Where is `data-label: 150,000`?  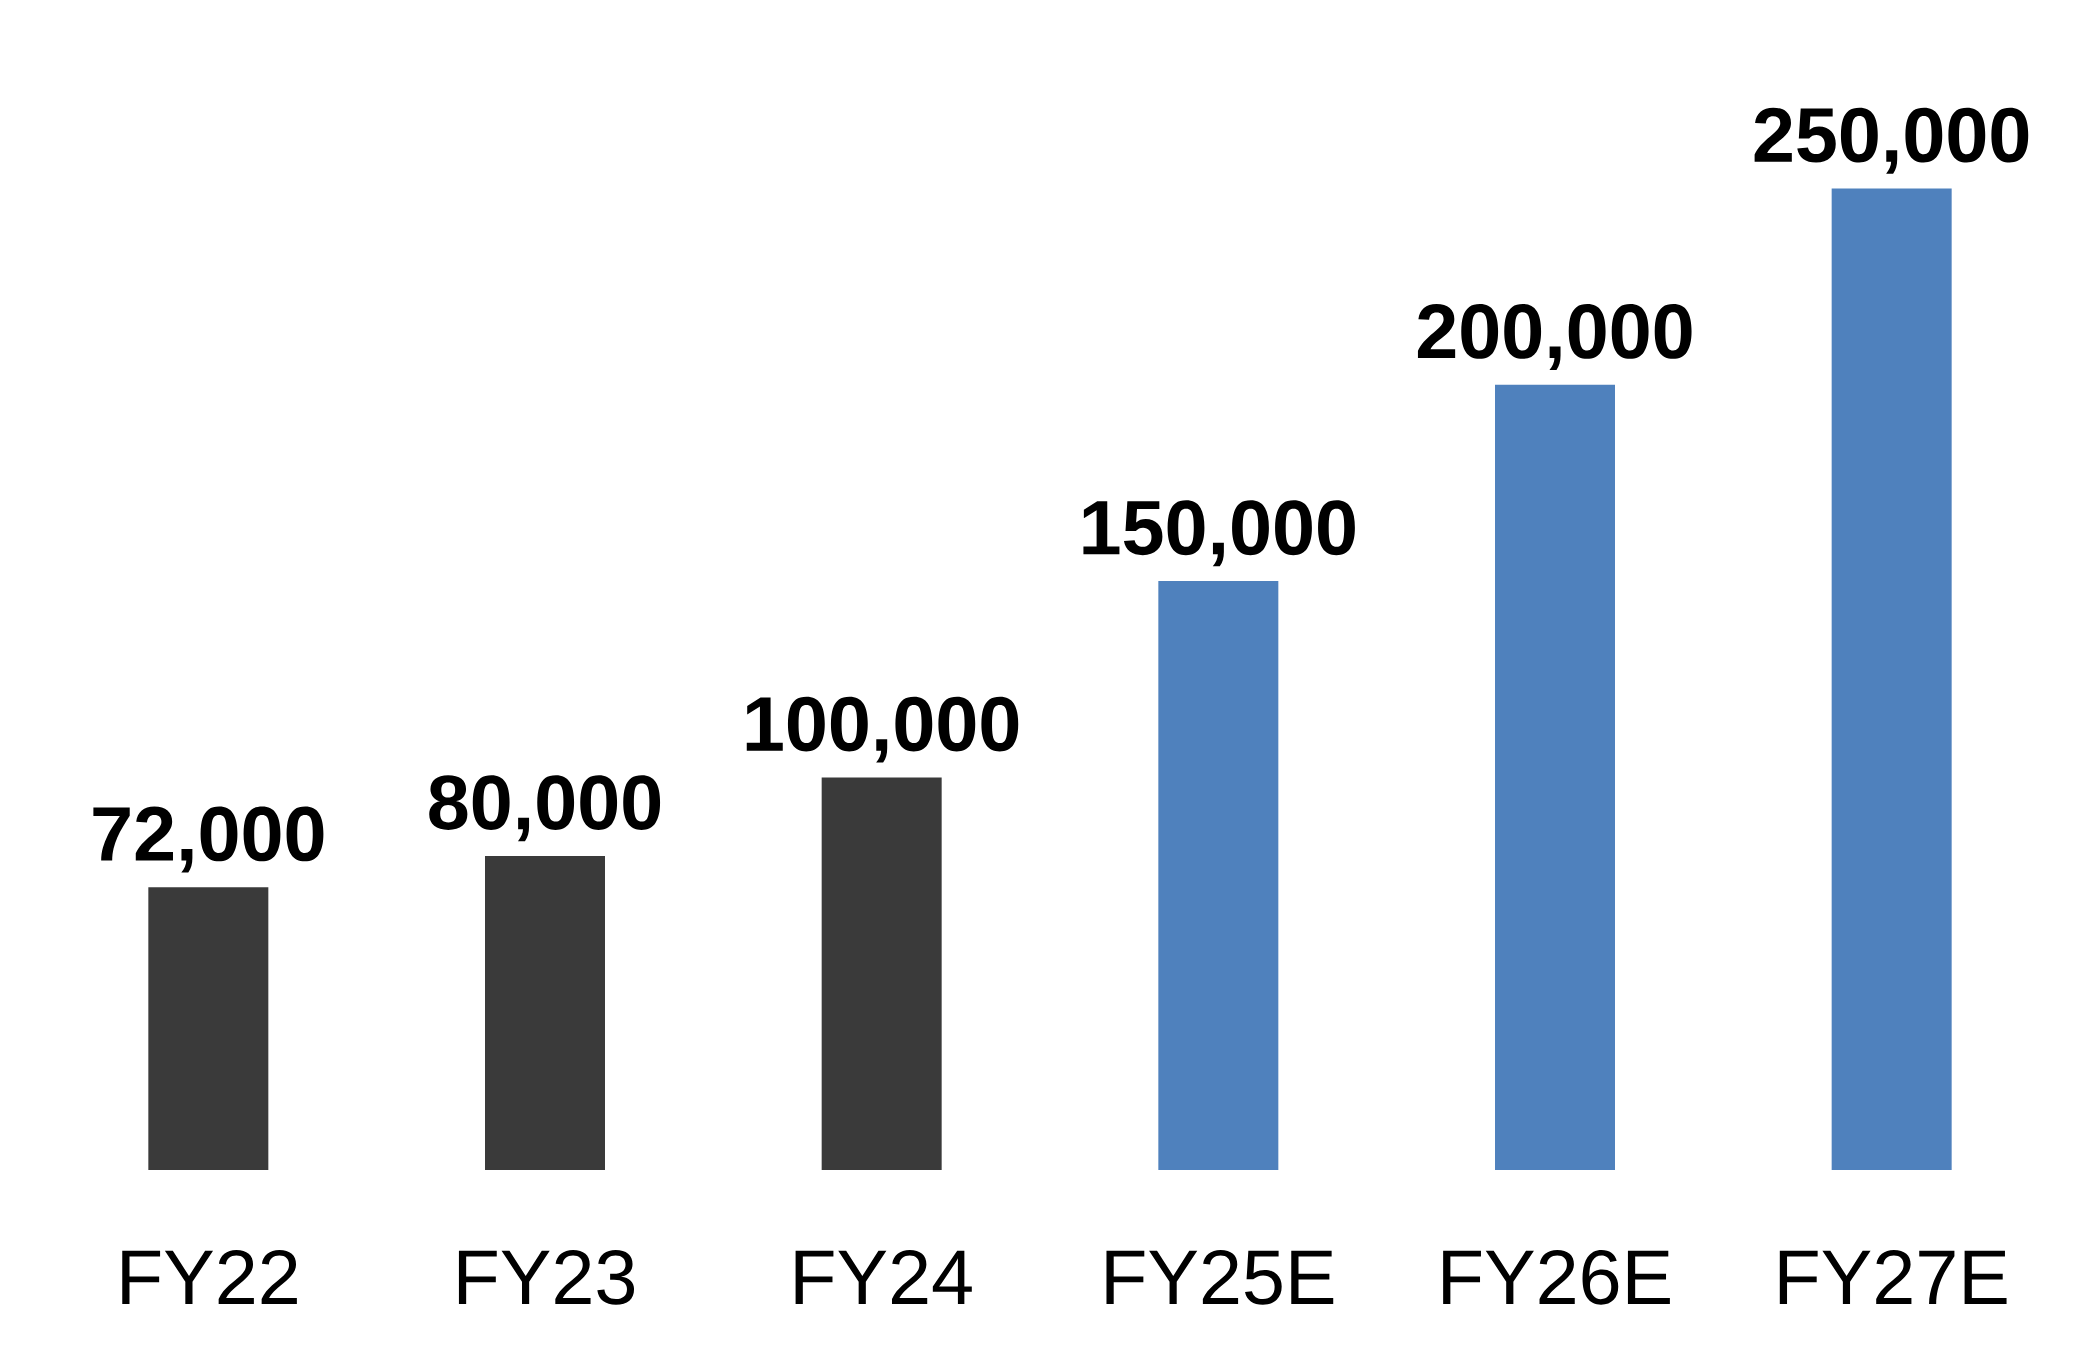
data-label: 150,000 is located at coordinates (1219, 533).